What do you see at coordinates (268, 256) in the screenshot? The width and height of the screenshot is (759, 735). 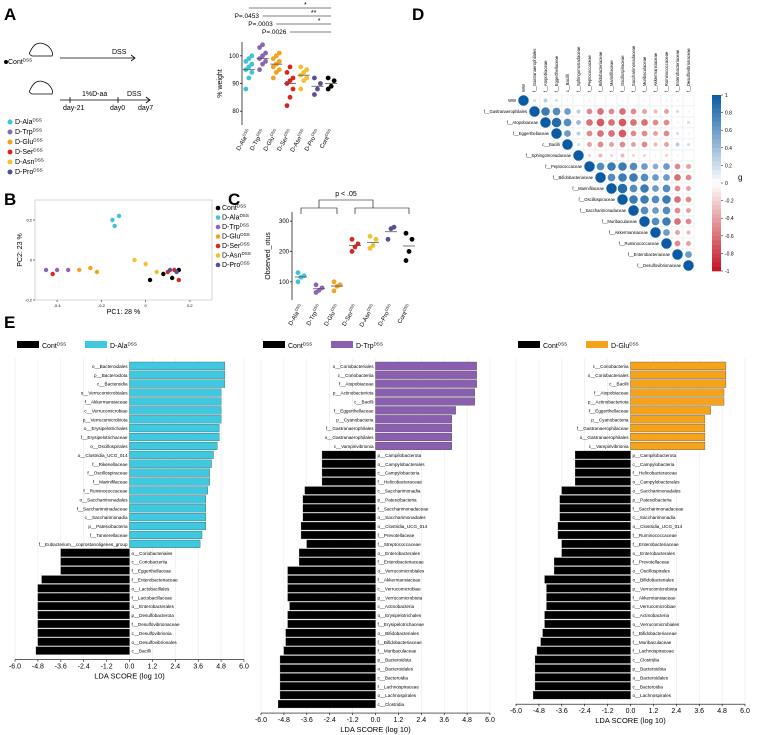 I see `y-axis-label: Observed_otus` at bounding box center [268, 256].